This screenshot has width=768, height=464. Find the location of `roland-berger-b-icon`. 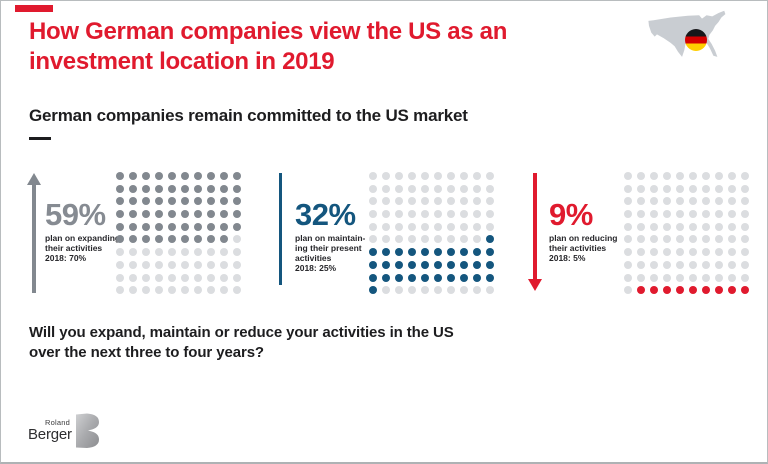

roland-berger-b-icon is located at coordinates (87, 430).